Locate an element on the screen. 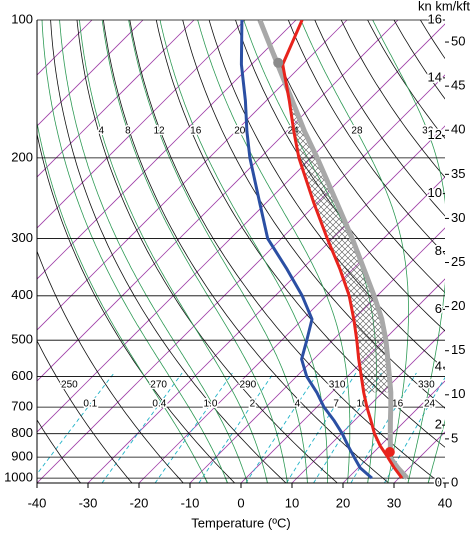  kft-tick-label: 45 is located at coordinates (458, 85).